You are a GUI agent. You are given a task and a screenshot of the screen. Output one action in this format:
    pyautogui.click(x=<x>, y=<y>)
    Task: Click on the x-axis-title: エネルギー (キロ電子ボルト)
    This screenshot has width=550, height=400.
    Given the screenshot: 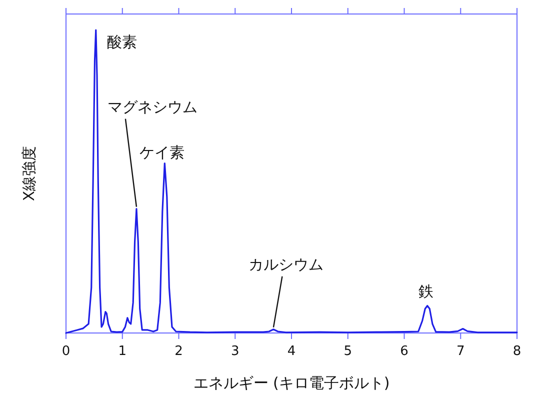 What is the action you would take?
    pyautogui.click(x=291, y=383)
    